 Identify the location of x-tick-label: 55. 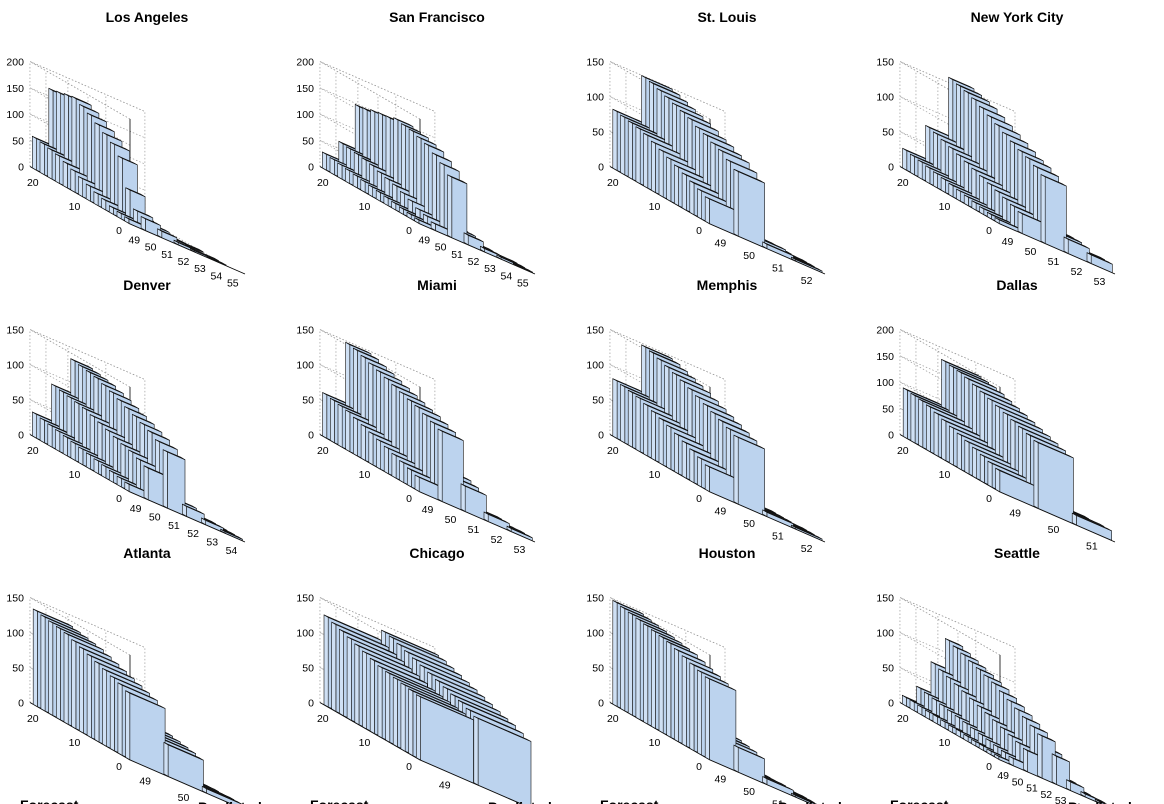
(523, 283).